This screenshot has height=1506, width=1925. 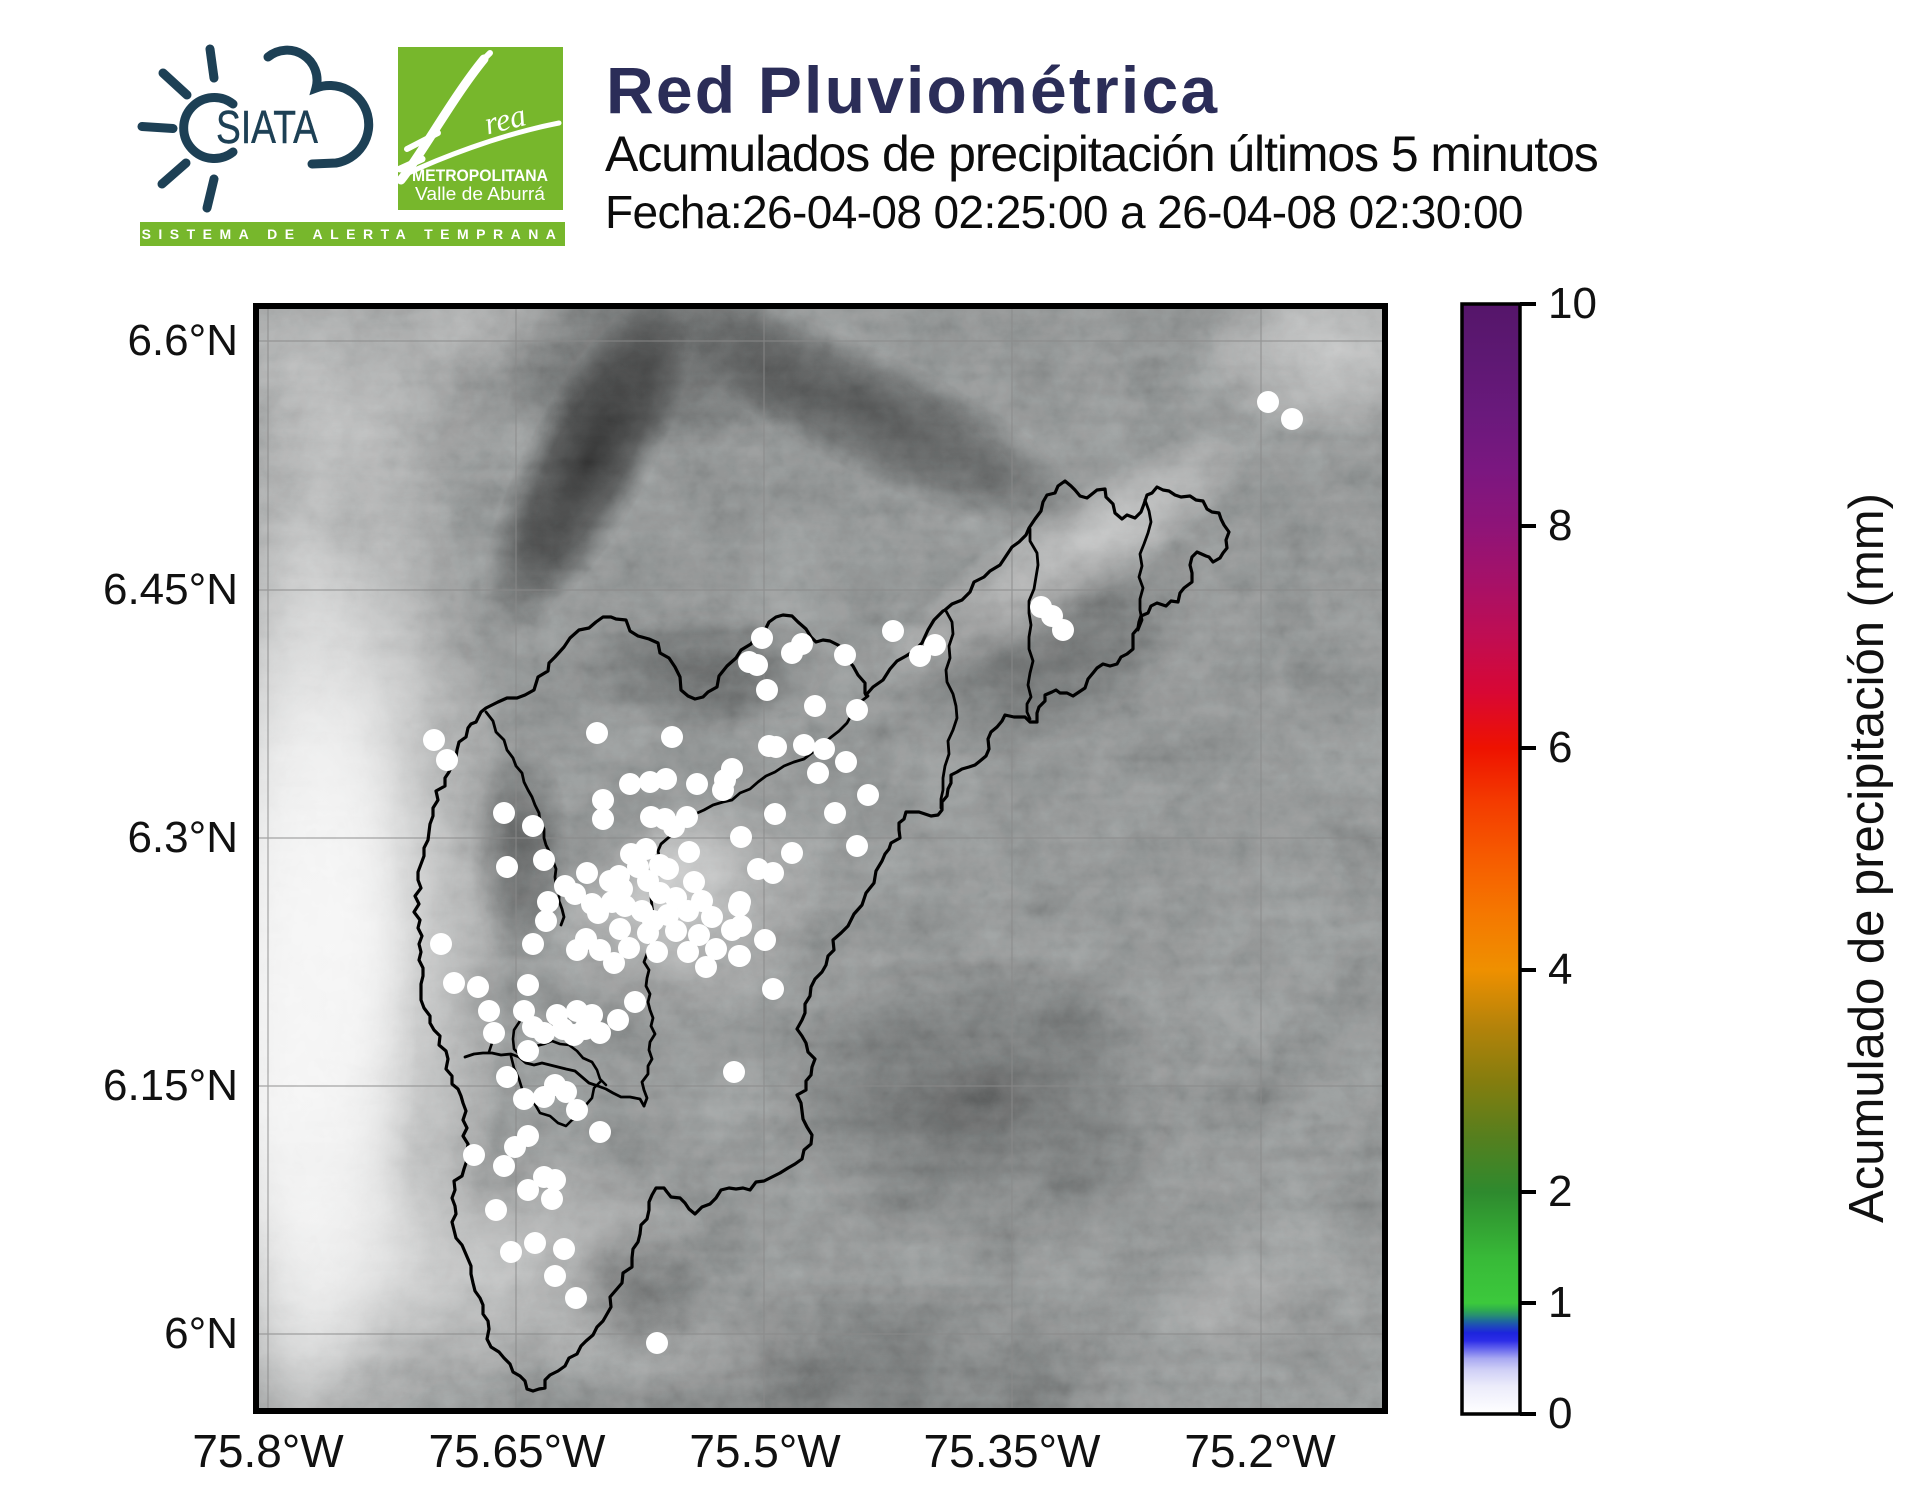 I want to click on svg-text: SIATA, so click(x=267, y=127).